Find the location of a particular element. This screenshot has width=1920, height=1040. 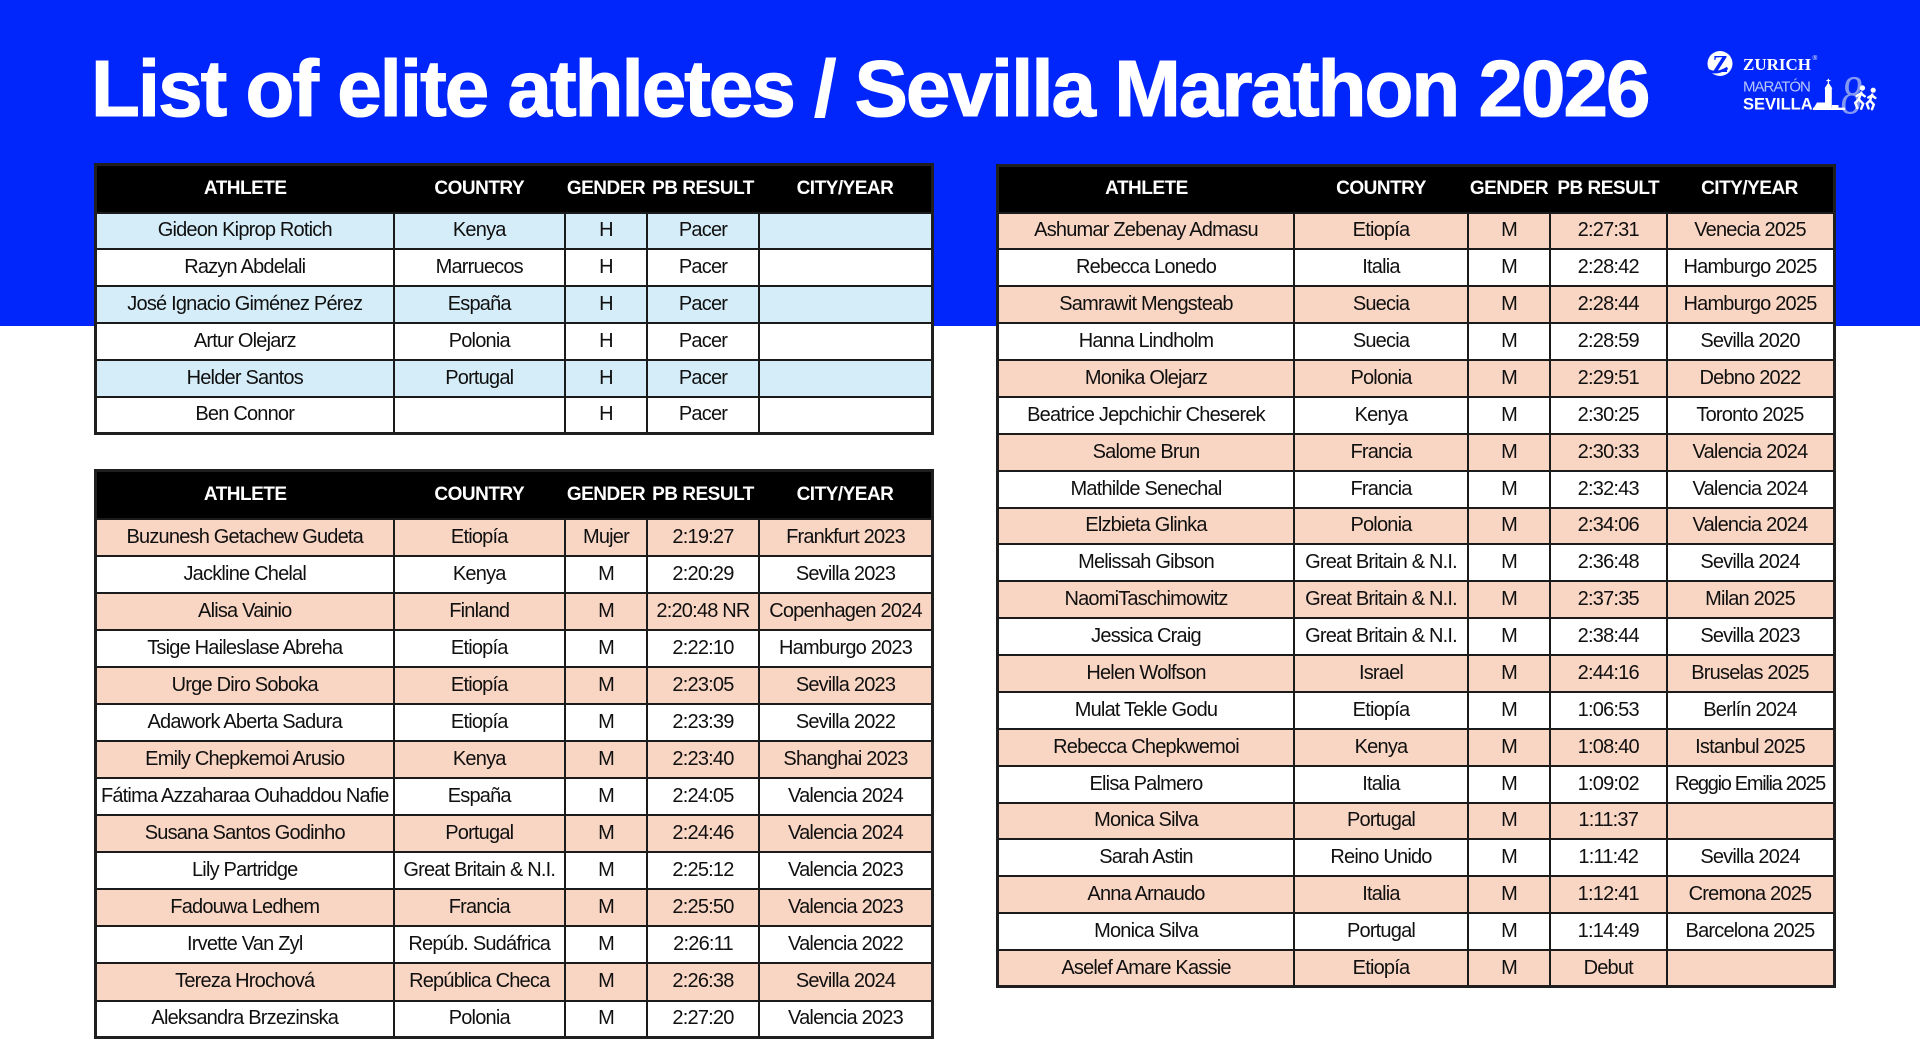

svg-text: SEVILLA is located at coordinates (1778, 105).